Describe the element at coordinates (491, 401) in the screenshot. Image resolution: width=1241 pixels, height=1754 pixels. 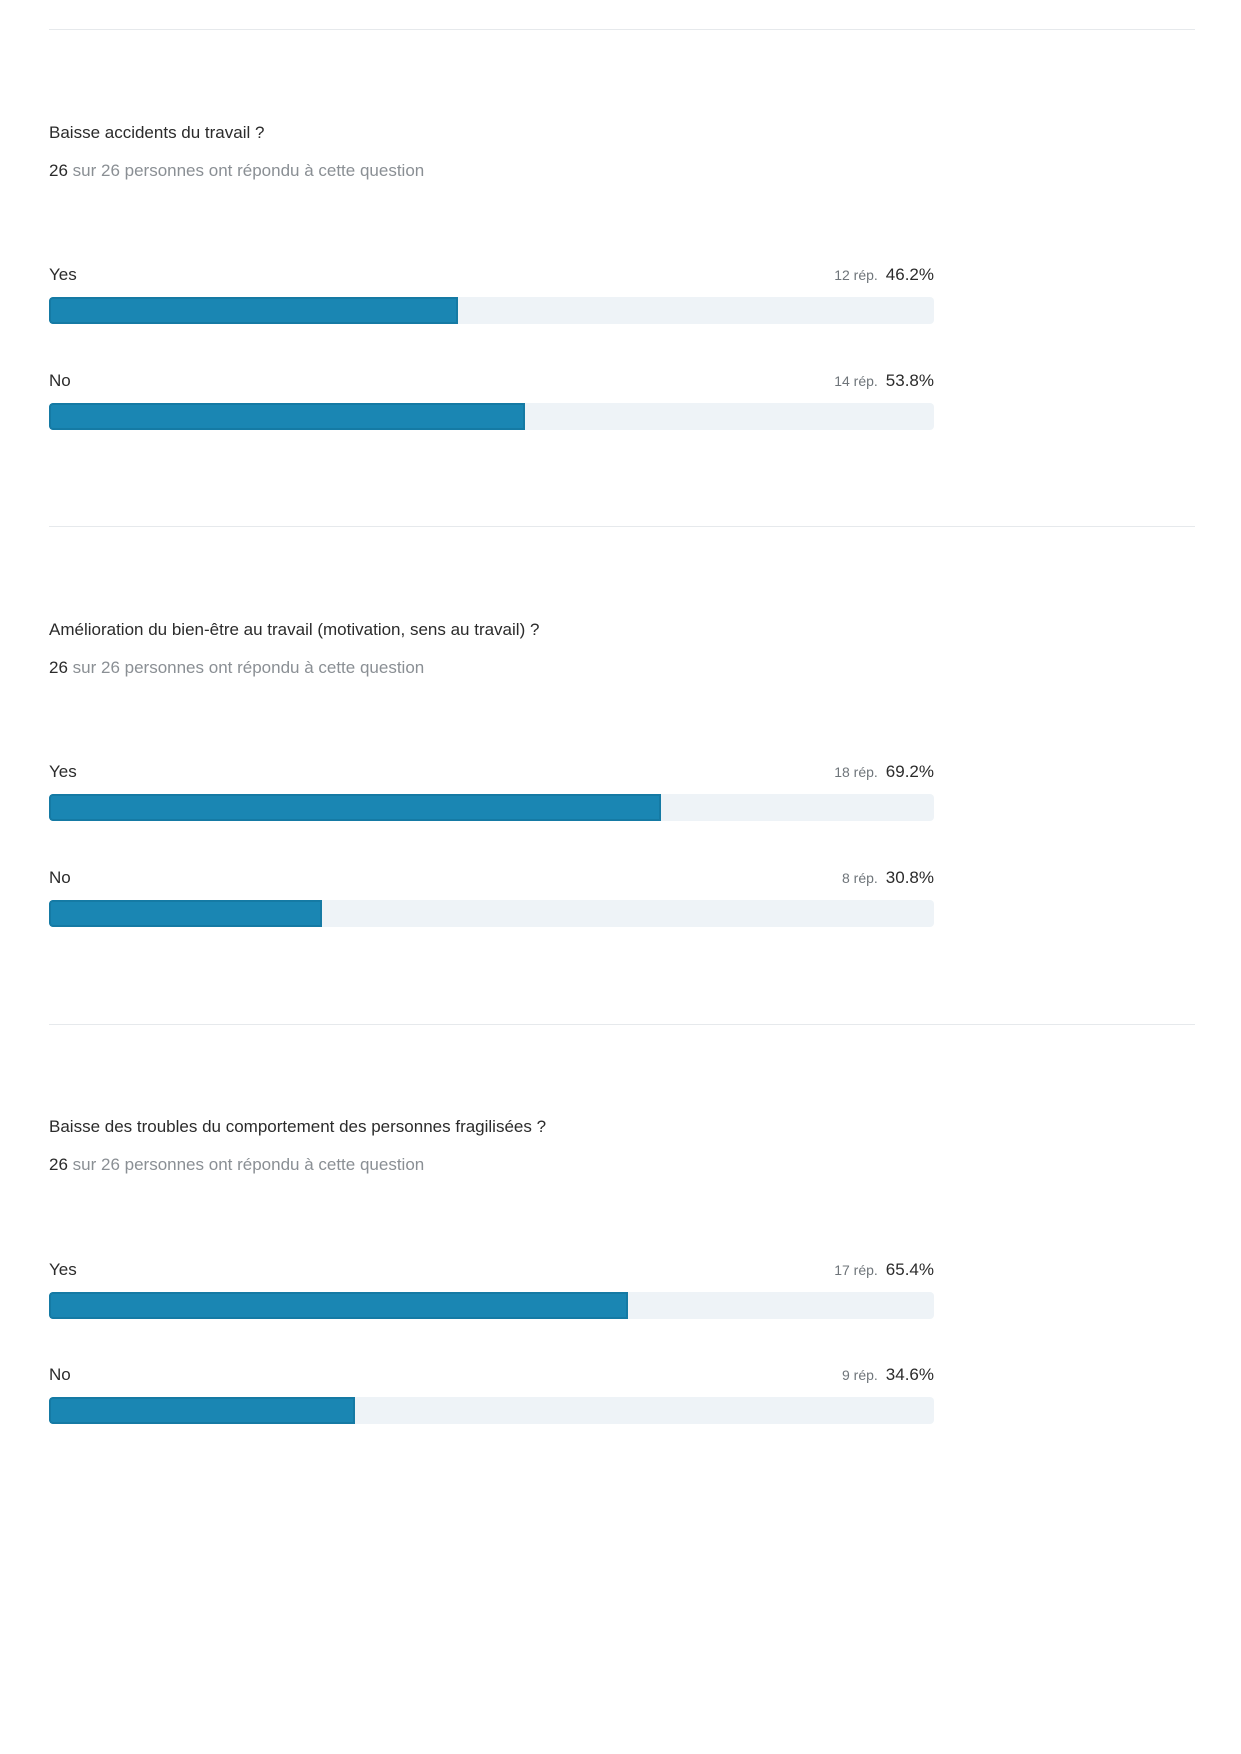
I see `option-row-no: No 14 rép. 53.8%` at that location.